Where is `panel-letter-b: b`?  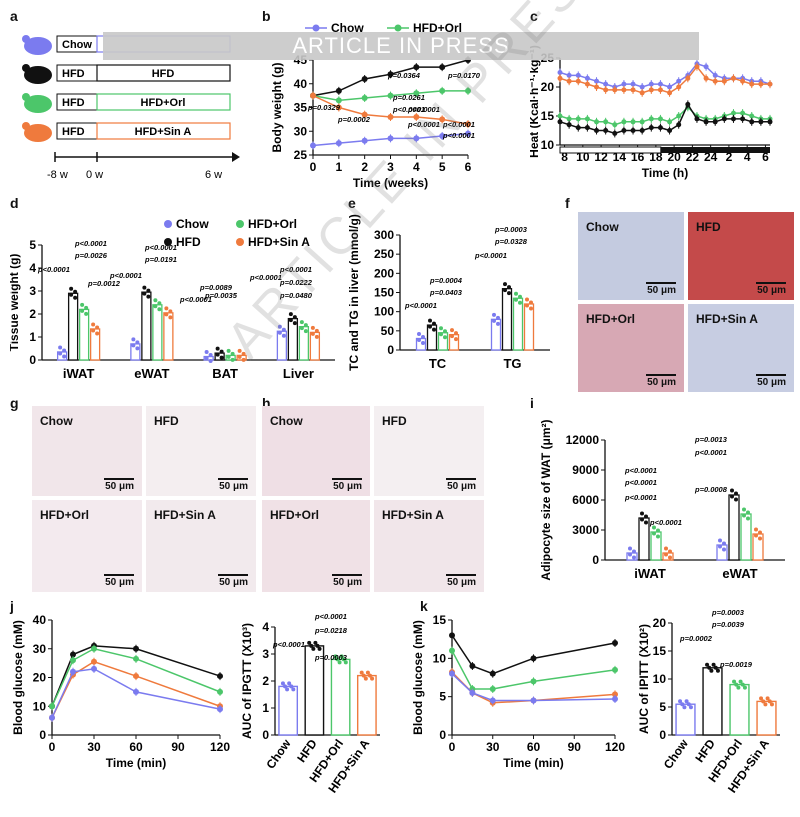
panel-letter-b: b is located at coordinates (266, 16).